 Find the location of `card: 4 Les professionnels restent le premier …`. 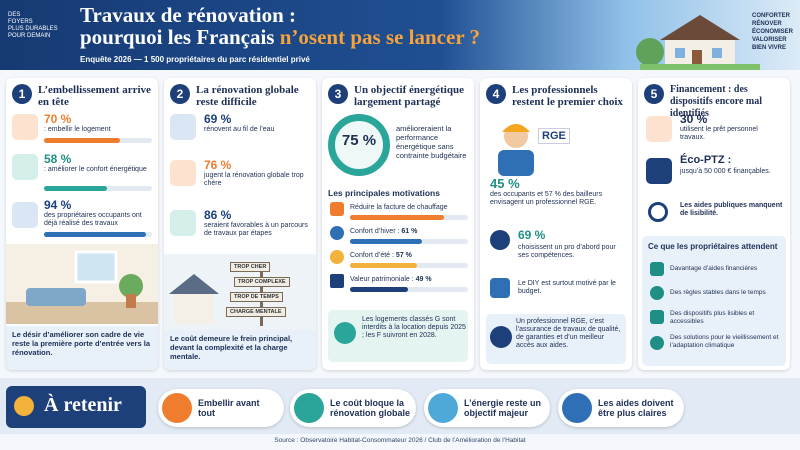

card: 4 Les professionnels restent le premier … is located at coordinates (556, 224).